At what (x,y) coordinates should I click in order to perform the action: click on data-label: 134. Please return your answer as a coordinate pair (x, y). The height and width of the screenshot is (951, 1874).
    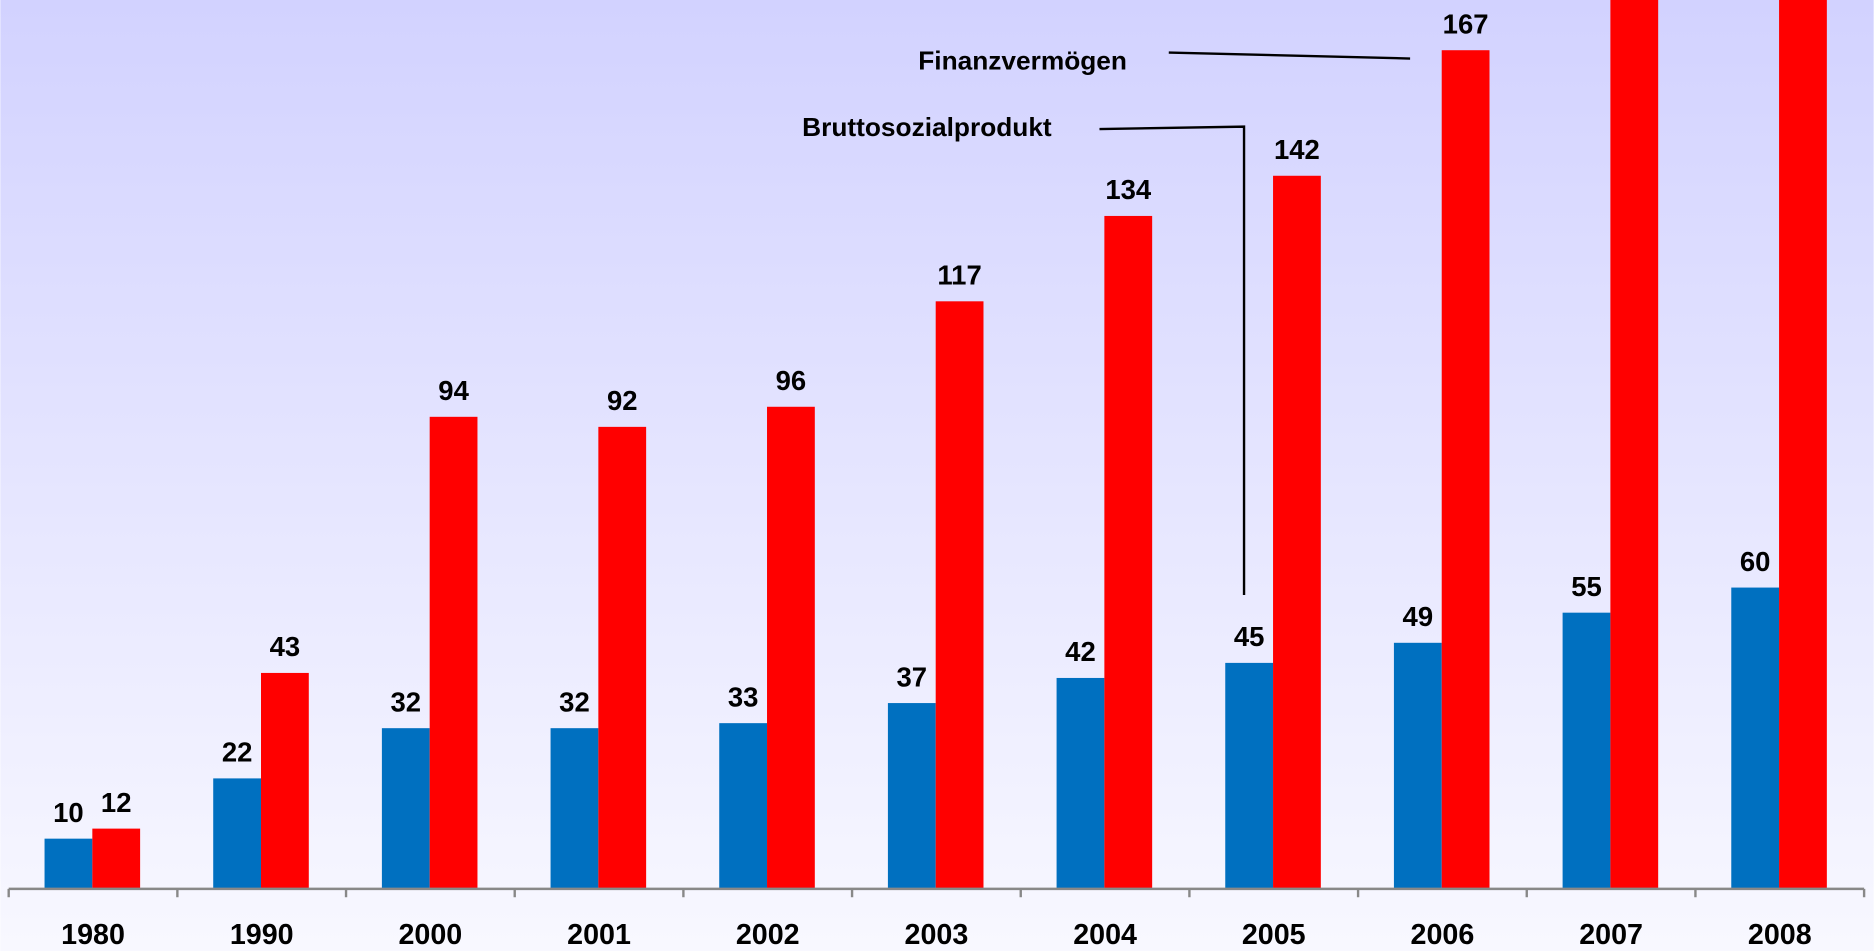
    Looking at the image, I should click on (1128, 189).